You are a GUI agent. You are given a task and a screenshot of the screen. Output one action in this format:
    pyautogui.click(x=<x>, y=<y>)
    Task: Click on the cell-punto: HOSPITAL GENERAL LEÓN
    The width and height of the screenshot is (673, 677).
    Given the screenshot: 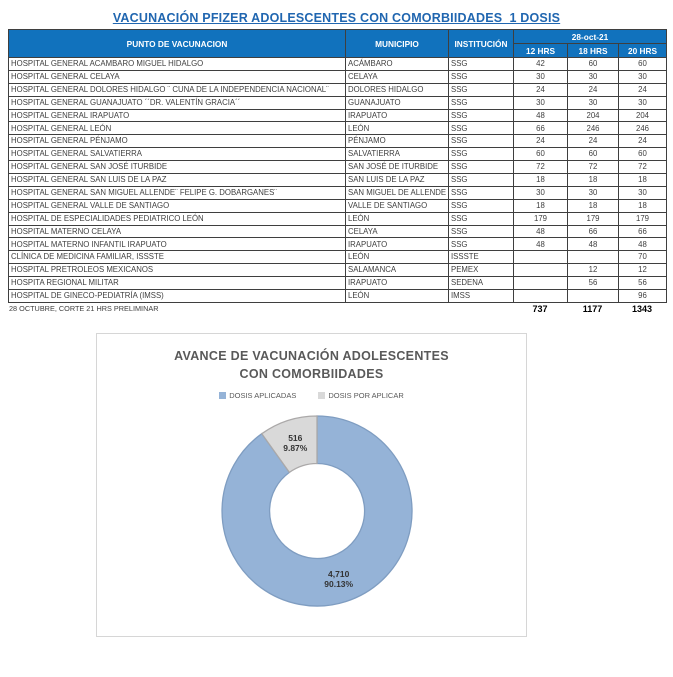 What is the action you would take?
    pyautogui.click(x=177, y=128)
    